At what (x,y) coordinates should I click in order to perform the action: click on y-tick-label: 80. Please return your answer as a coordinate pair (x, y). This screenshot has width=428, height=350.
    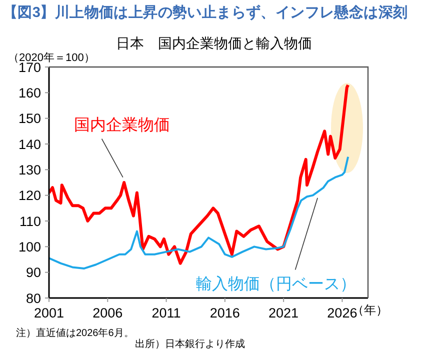
    Looking at the image, I should click on (33, 298).